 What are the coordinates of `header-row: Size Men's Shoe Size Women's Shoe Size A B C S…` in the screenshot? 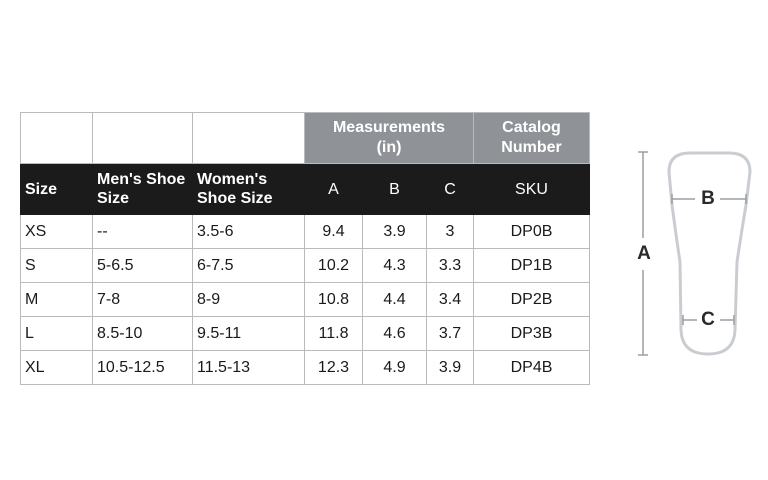 It's located at (305, 189).